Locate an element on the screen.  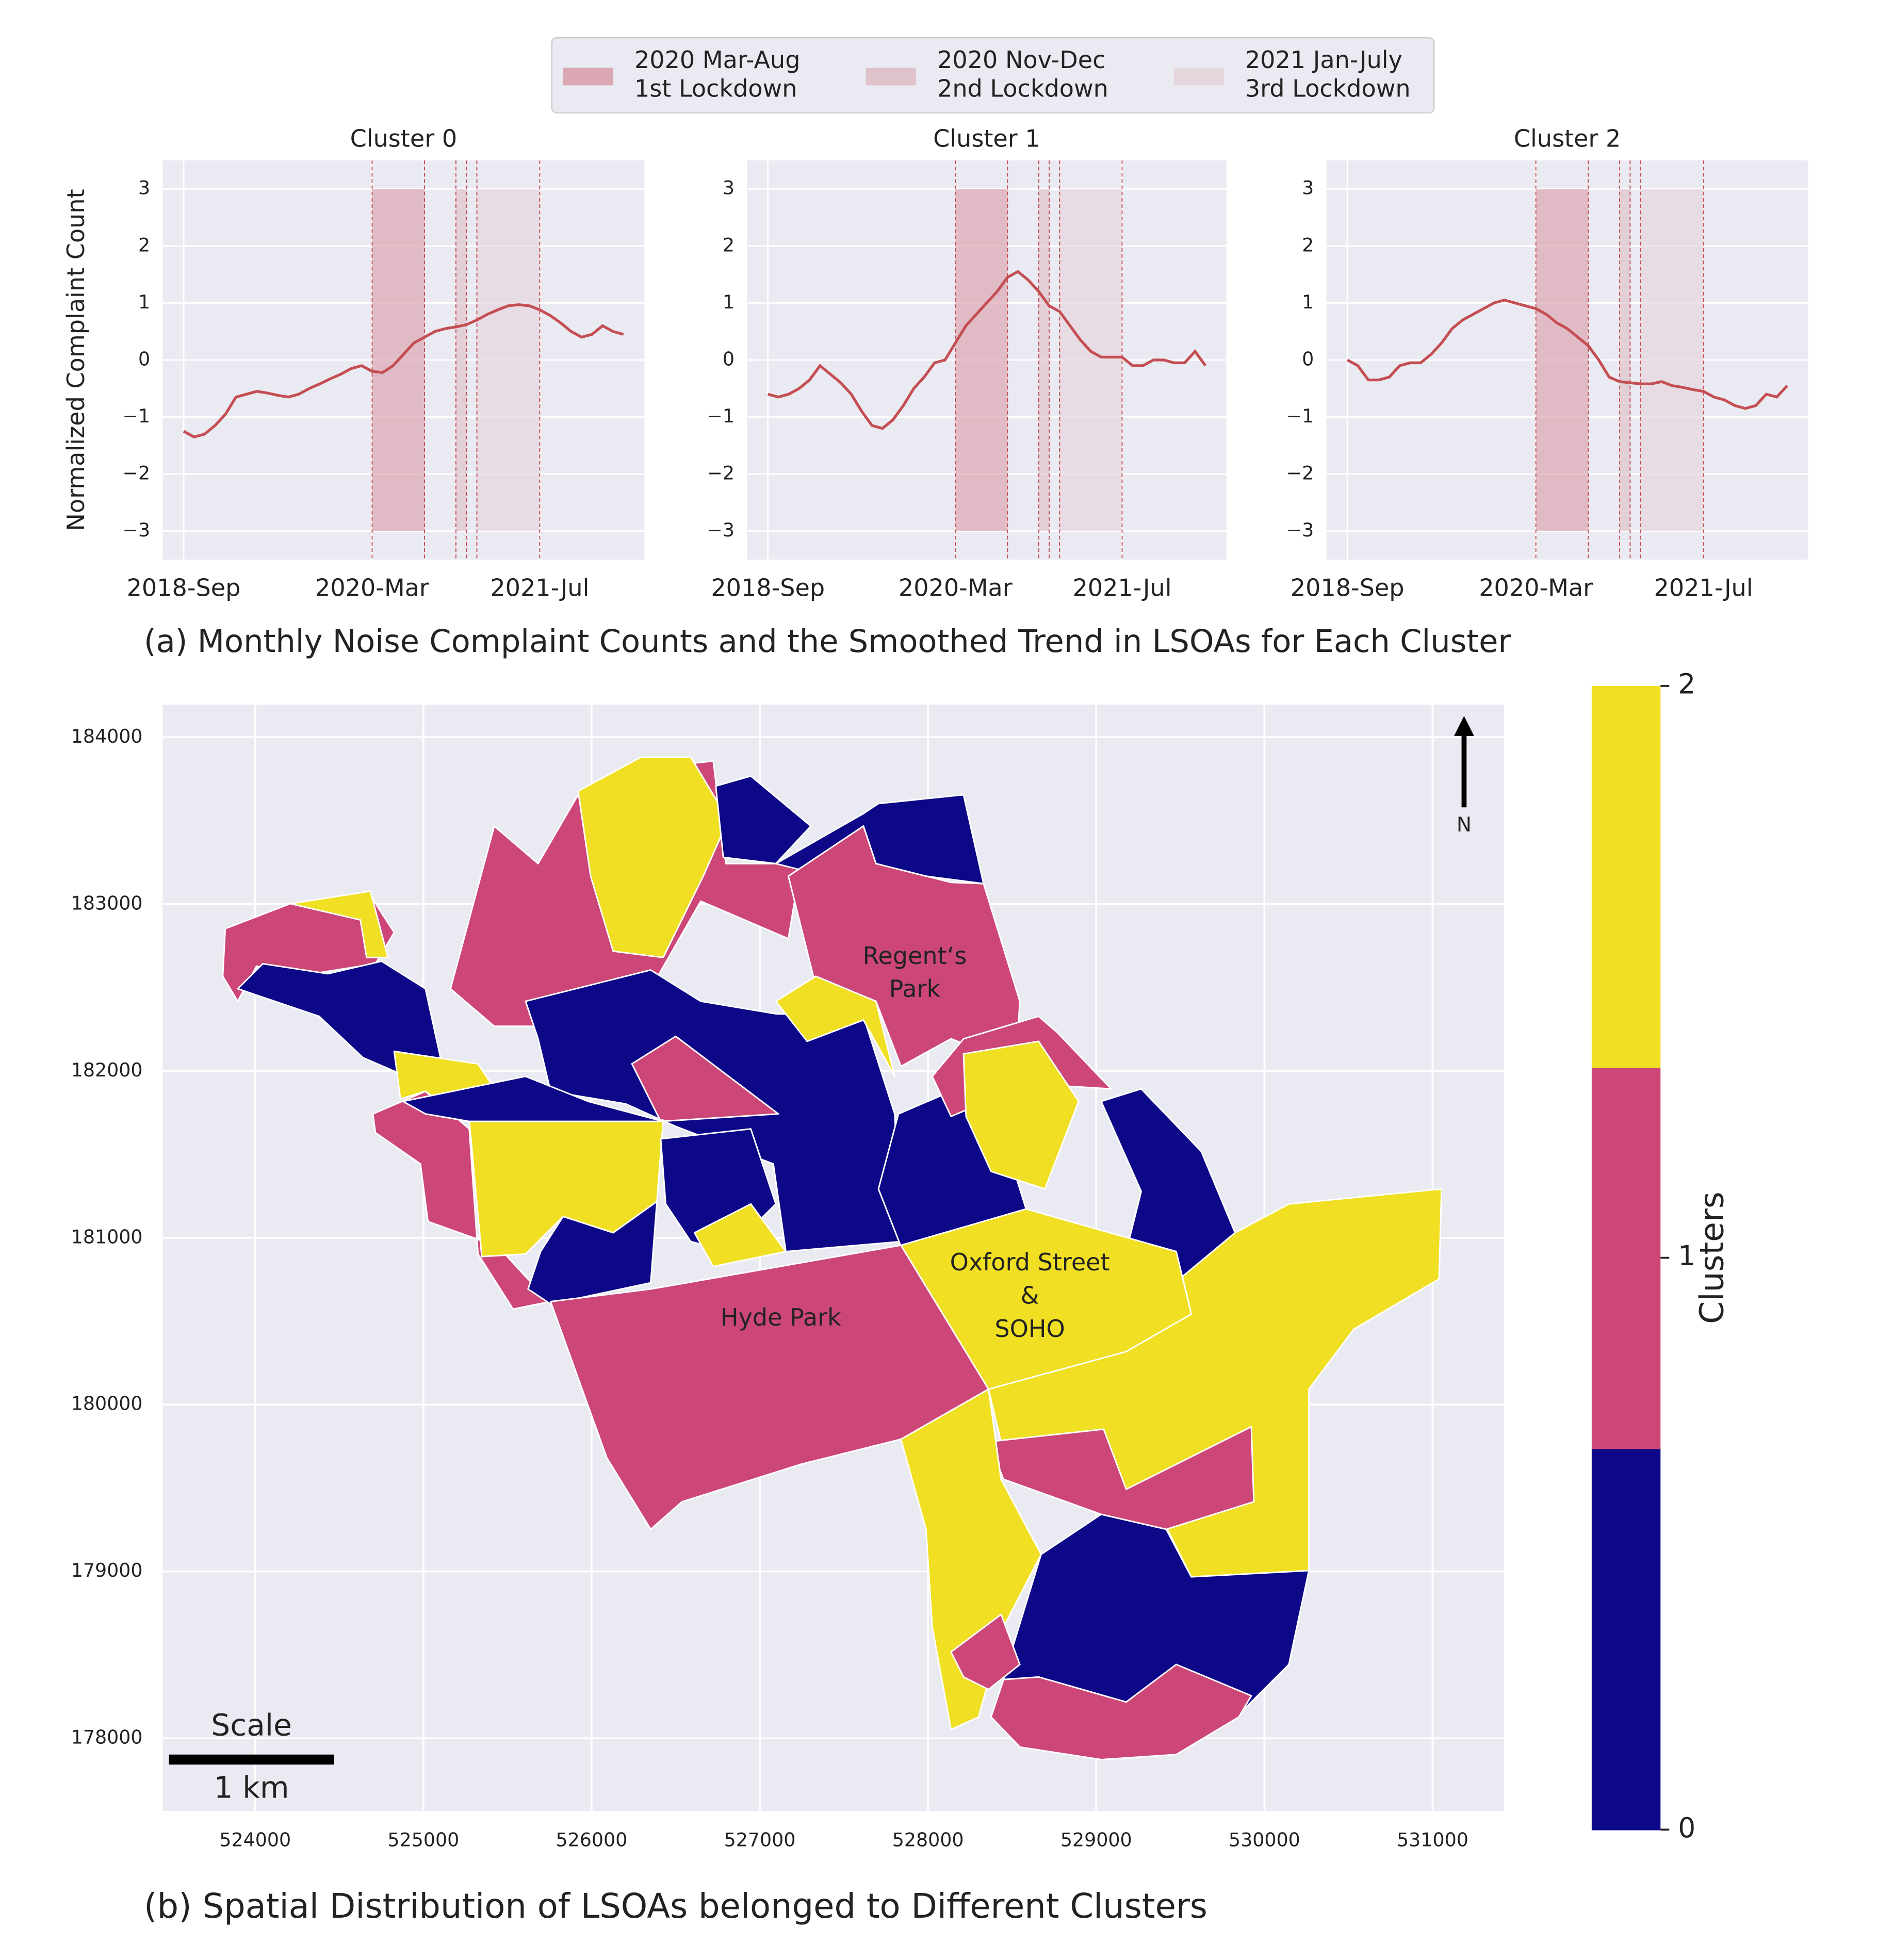
panel-title: Cluster 1 is located at coordinates (986, 139).